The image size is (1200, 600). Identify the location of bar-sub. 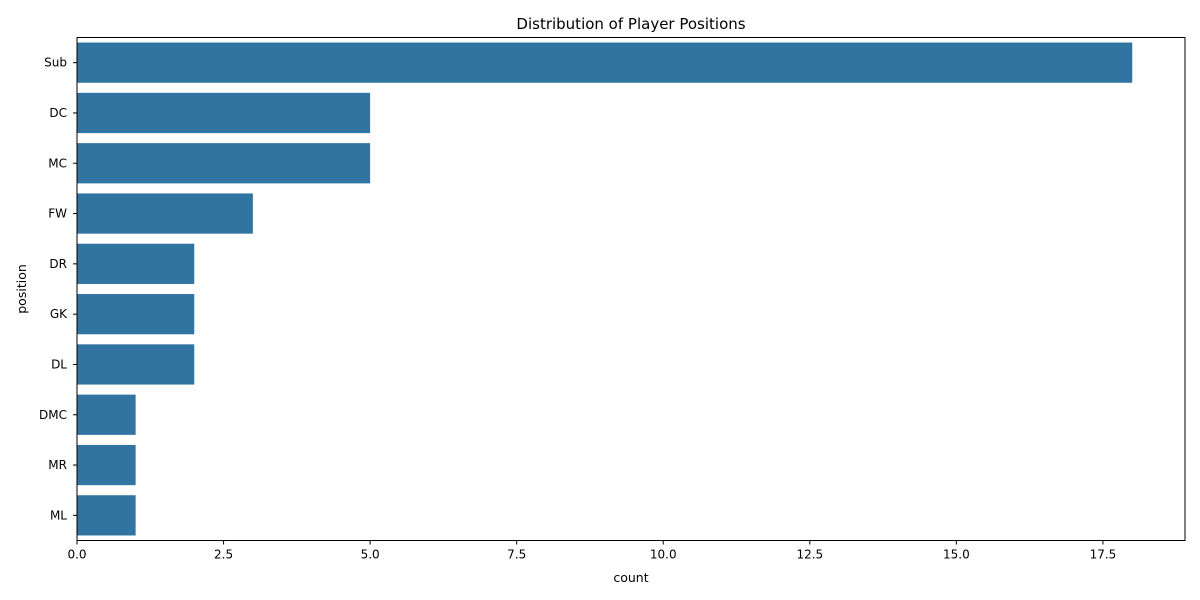
(605, 62).